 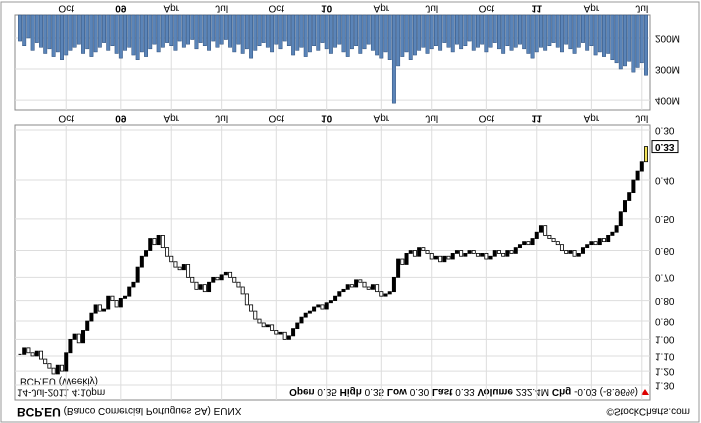 I want to click on quote-value: -0.03 (-8.96%), so click(x=606, y=391).